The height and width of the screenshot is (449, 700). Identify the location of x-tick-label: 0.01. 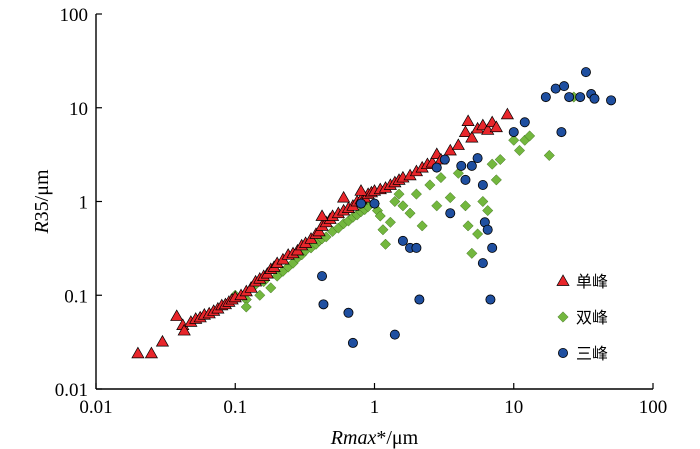
(95, 407).